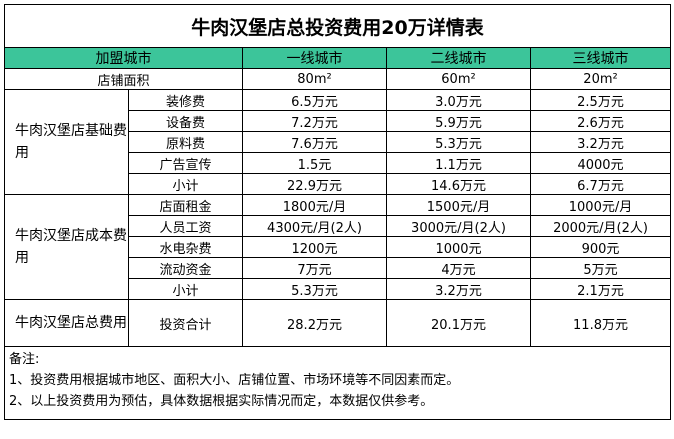 The width and height of the screenshot is (674, 439). Describe the element at coordinates (600, 163) in the screenshot. I see `cell-tier3: 4000元` at that location.